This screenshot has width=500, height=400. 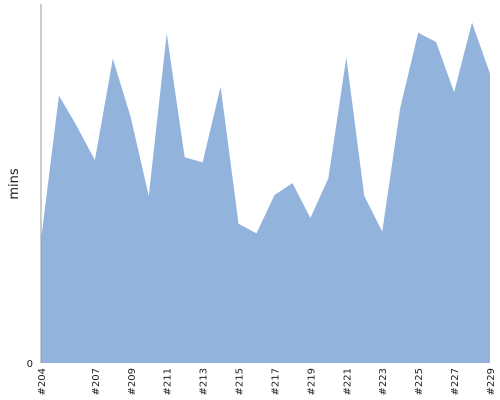 What do you see at coordinates (383, 381) in the screenshot?
I see `x-tick-label: #223` at bounding box center [383, 381].